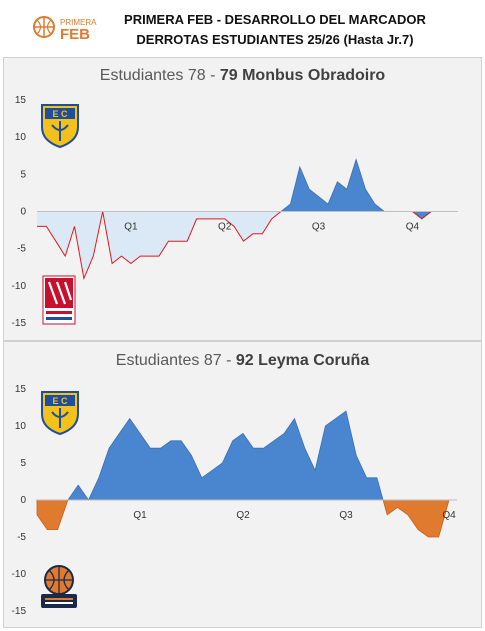 This screenshot has width=485, height=631. I want to click on chart-title: Estudiantes 78 - 79 Monbus Obradoiro, so click(242, 76).